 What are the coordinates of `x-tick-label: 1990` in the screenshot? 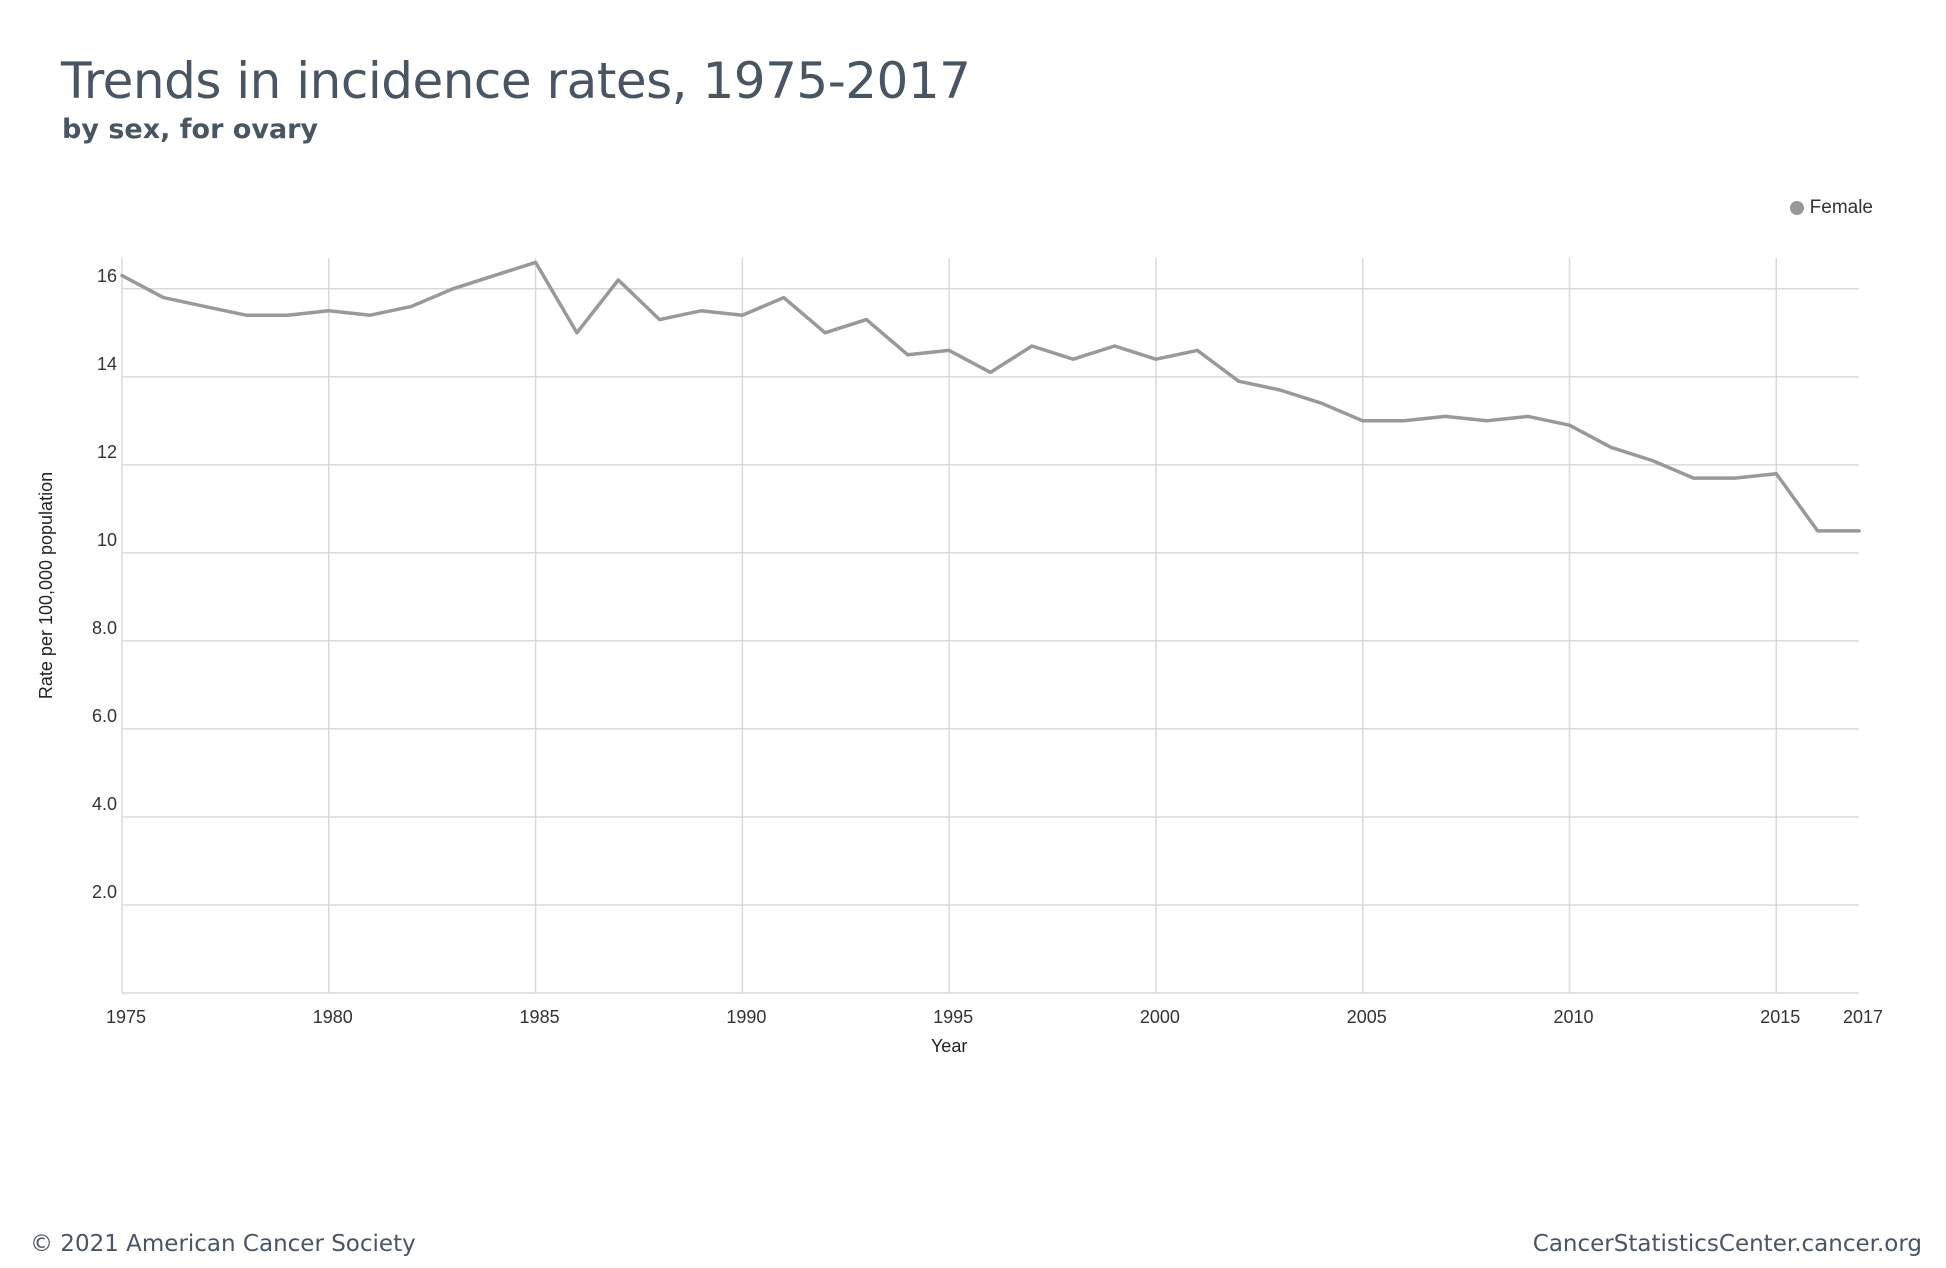 It's located at (746, 1017).